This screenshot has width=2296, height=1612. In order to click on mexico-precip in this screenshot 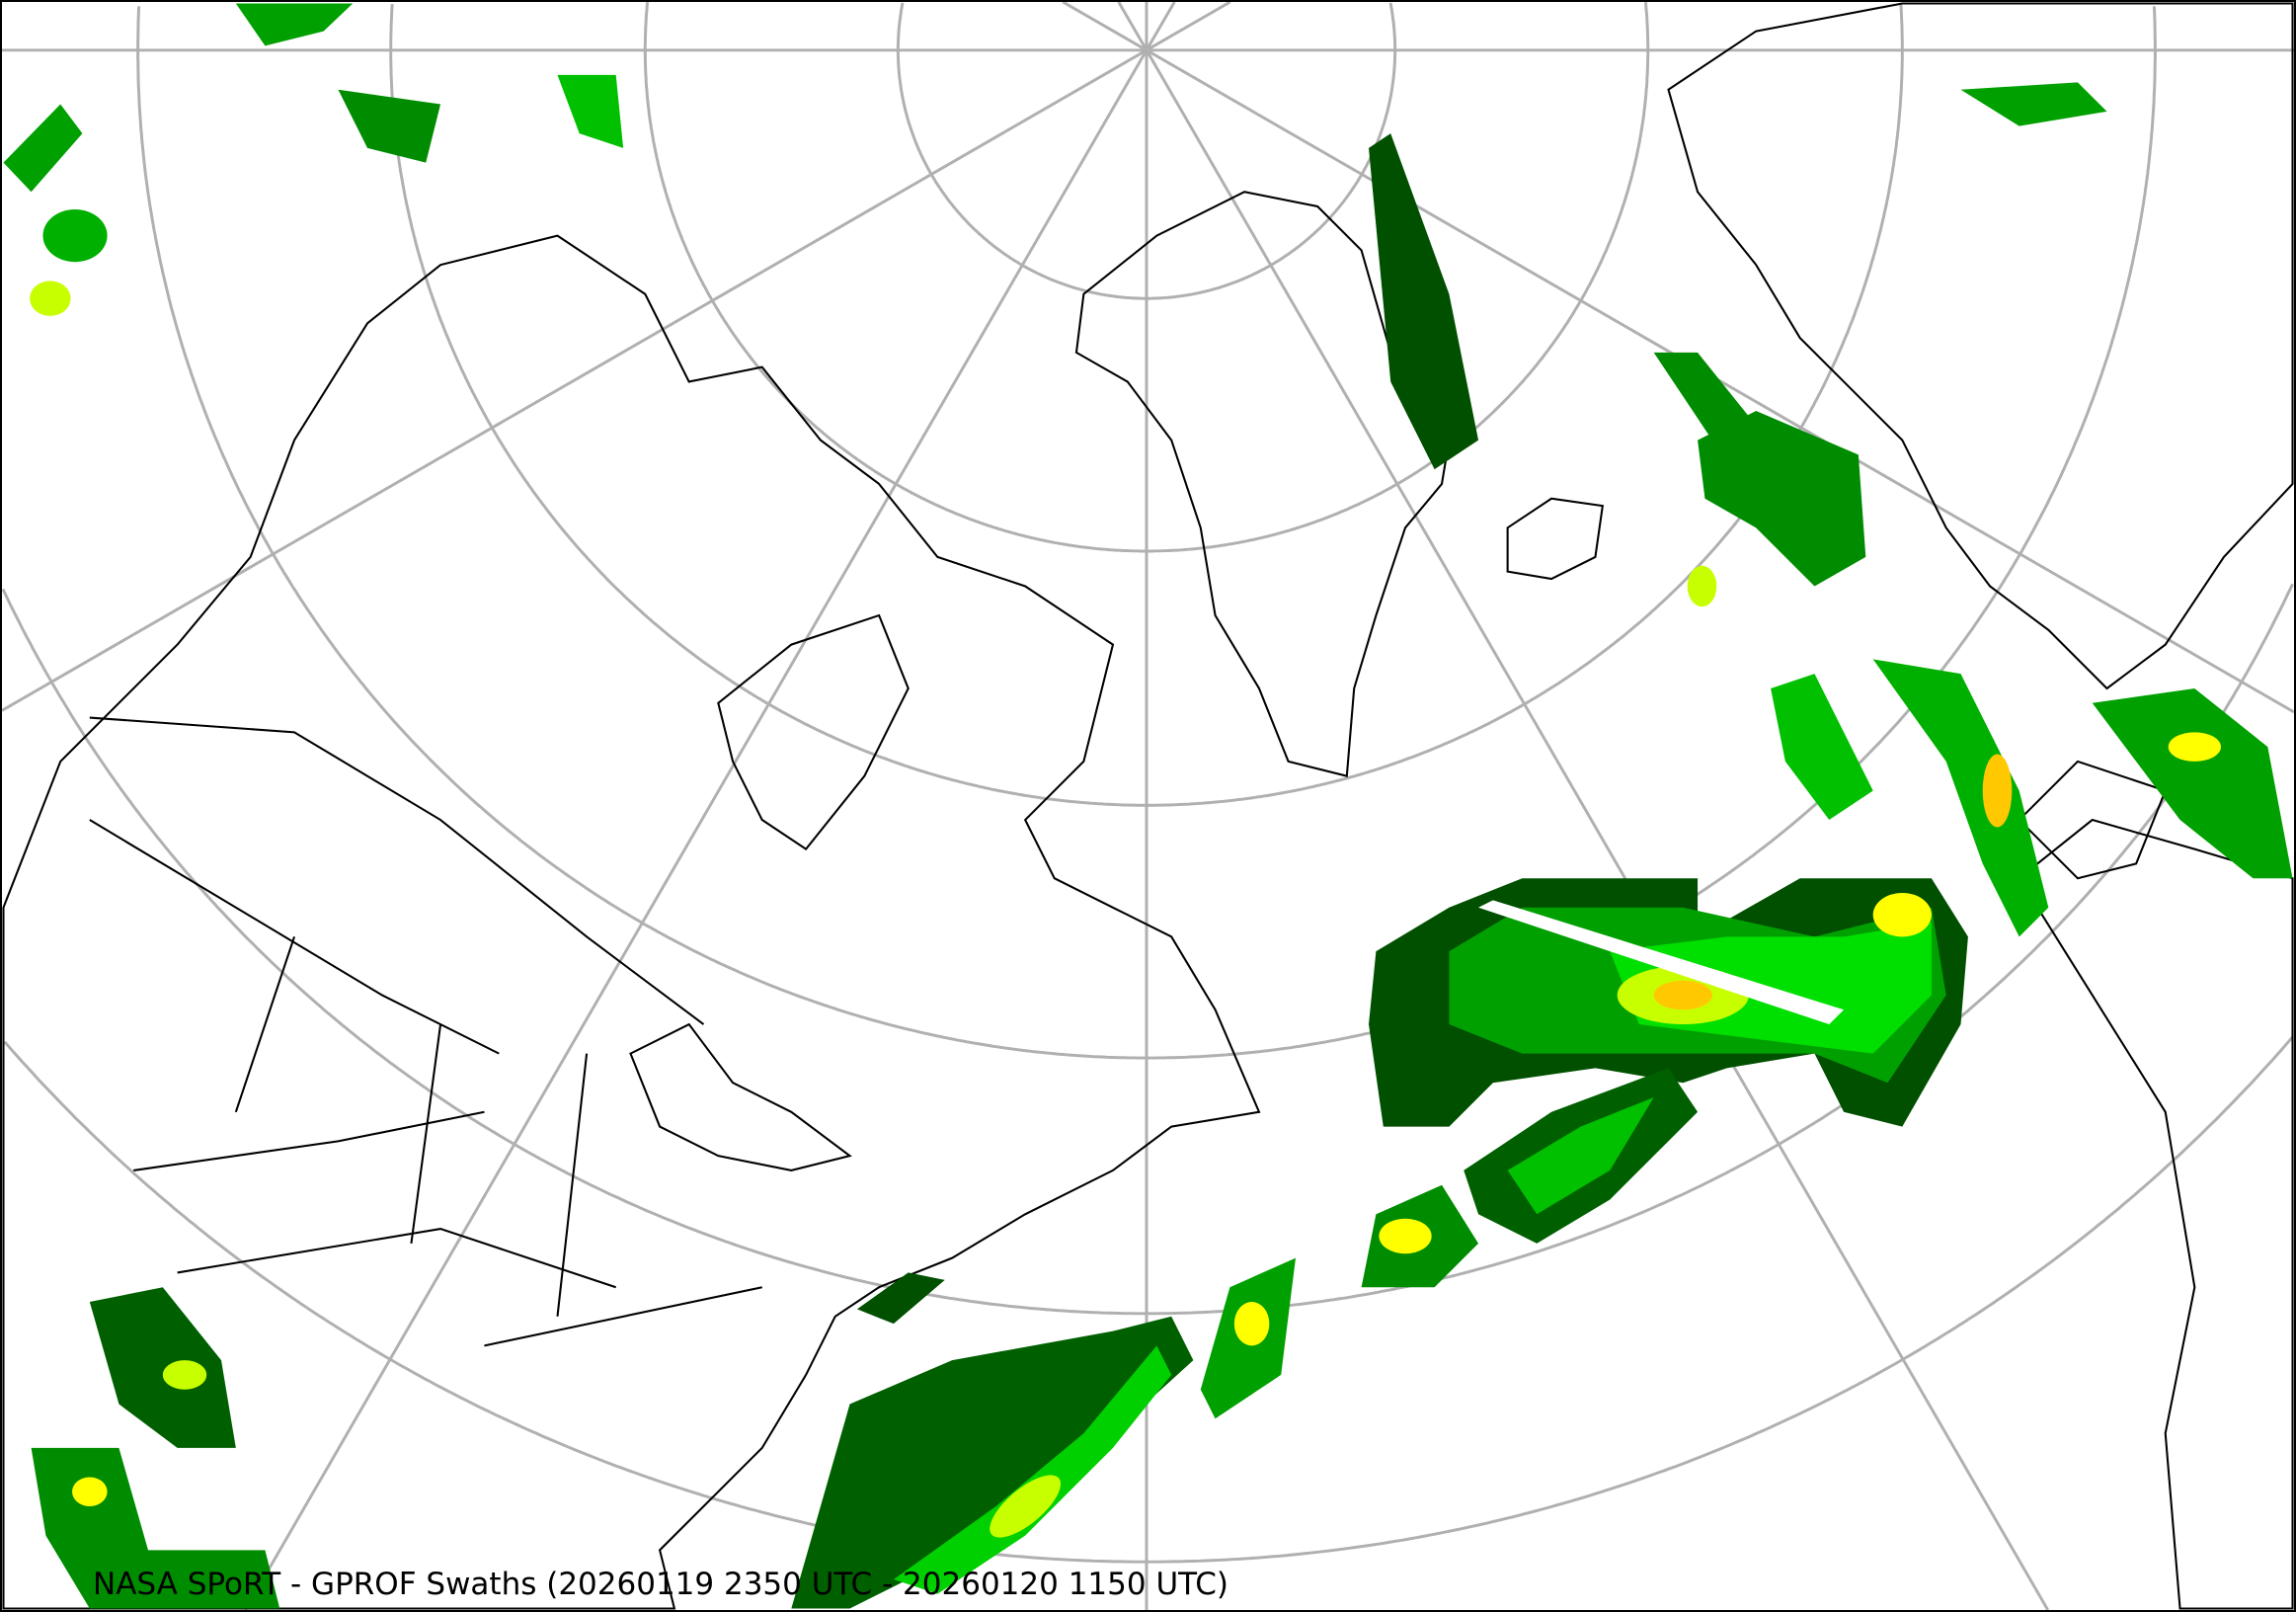, I will do `click(155, 1448)`.